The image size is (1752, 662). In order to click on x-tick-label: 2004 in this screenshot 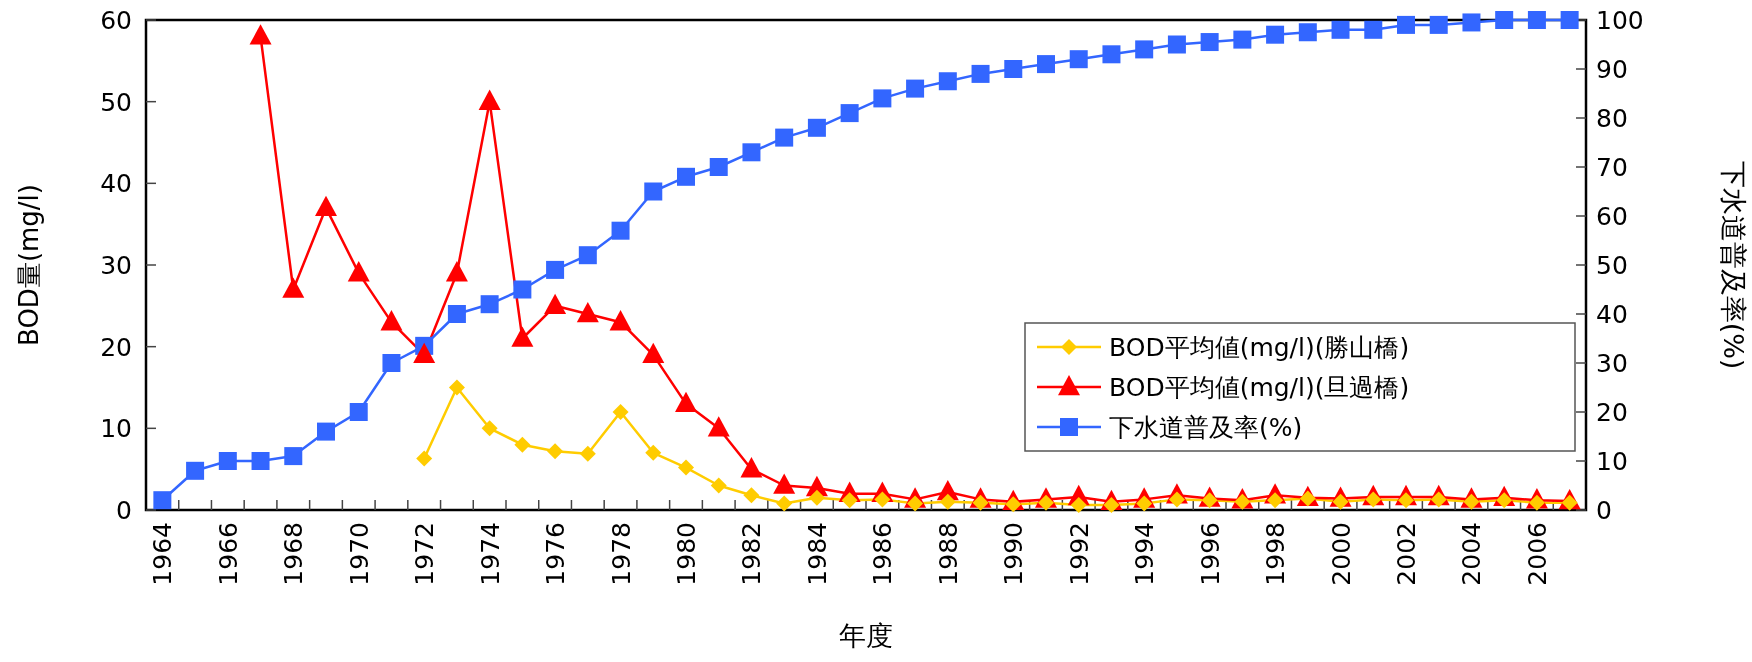, I will do `click(1472, 554)`.